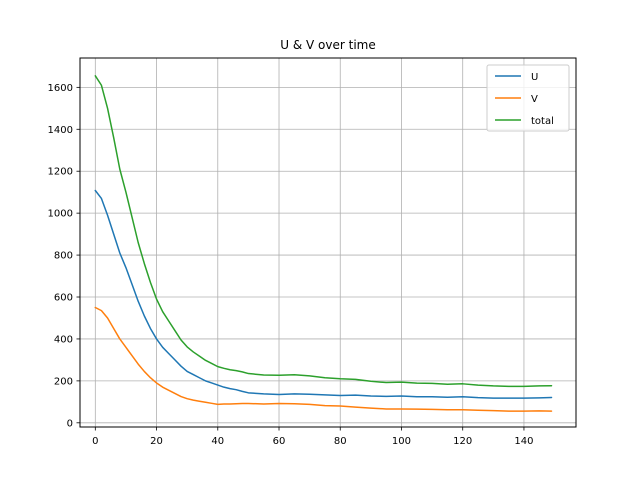 The image size is (640, 480). What do you see at coordinates (60, 214) in the screenshot?
I see `y-tick-label-5: 1000` at bounding box center [60, 214].